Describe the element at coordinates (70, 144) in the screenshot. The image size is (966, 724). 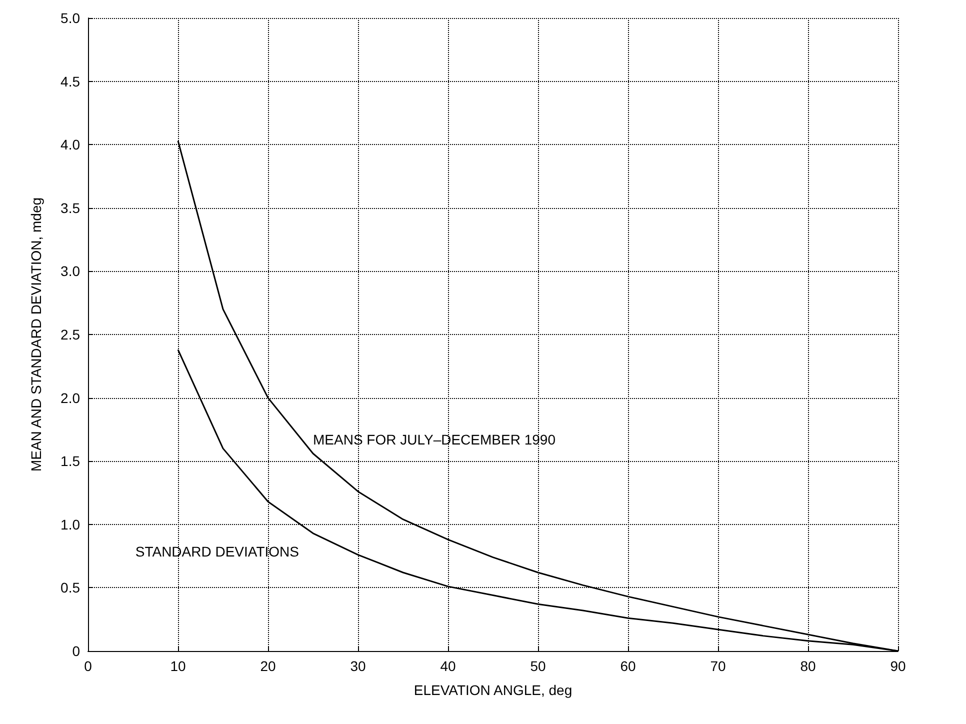
I see `y-tick-label: 4.0` at that location.